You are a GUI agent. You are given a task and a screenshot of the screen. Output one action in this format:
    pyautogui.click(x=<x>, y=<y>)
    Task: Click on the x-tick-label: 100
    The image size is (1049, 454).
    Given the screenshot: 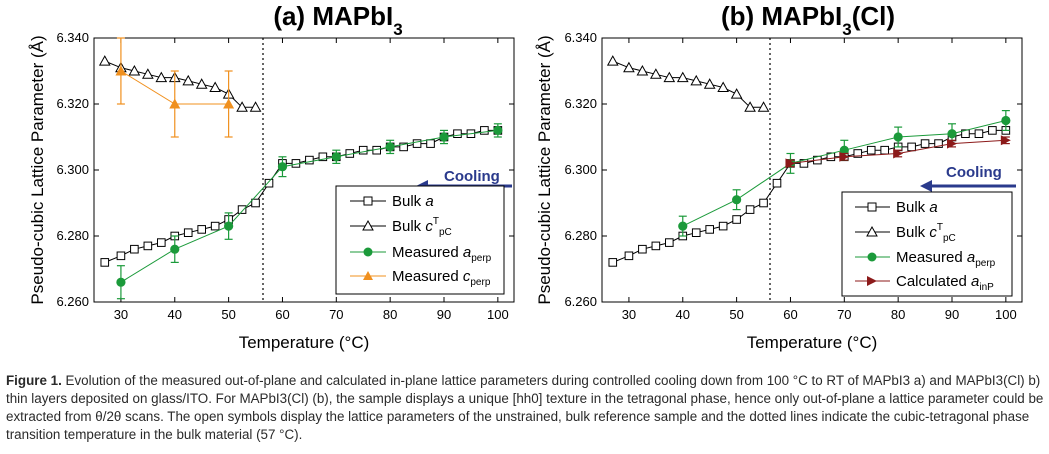 What is the action you would take?
    pyautogui.click(x=1006, y=314)
    